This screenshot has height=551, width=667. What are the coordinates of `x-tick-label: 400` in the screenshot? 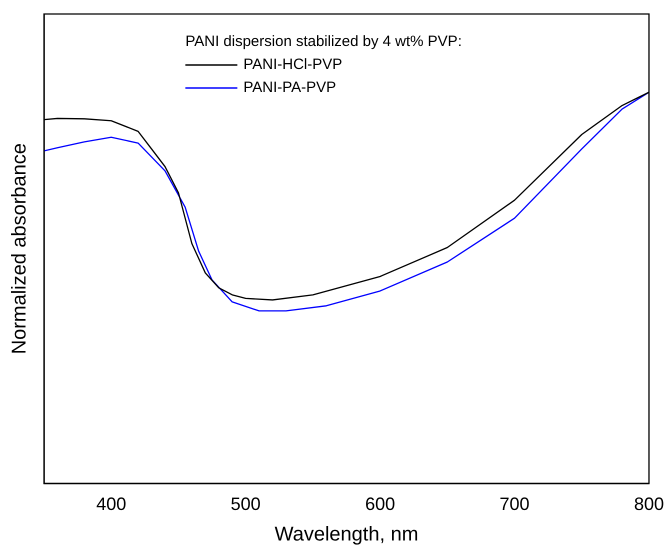 It's located at (111, 504).